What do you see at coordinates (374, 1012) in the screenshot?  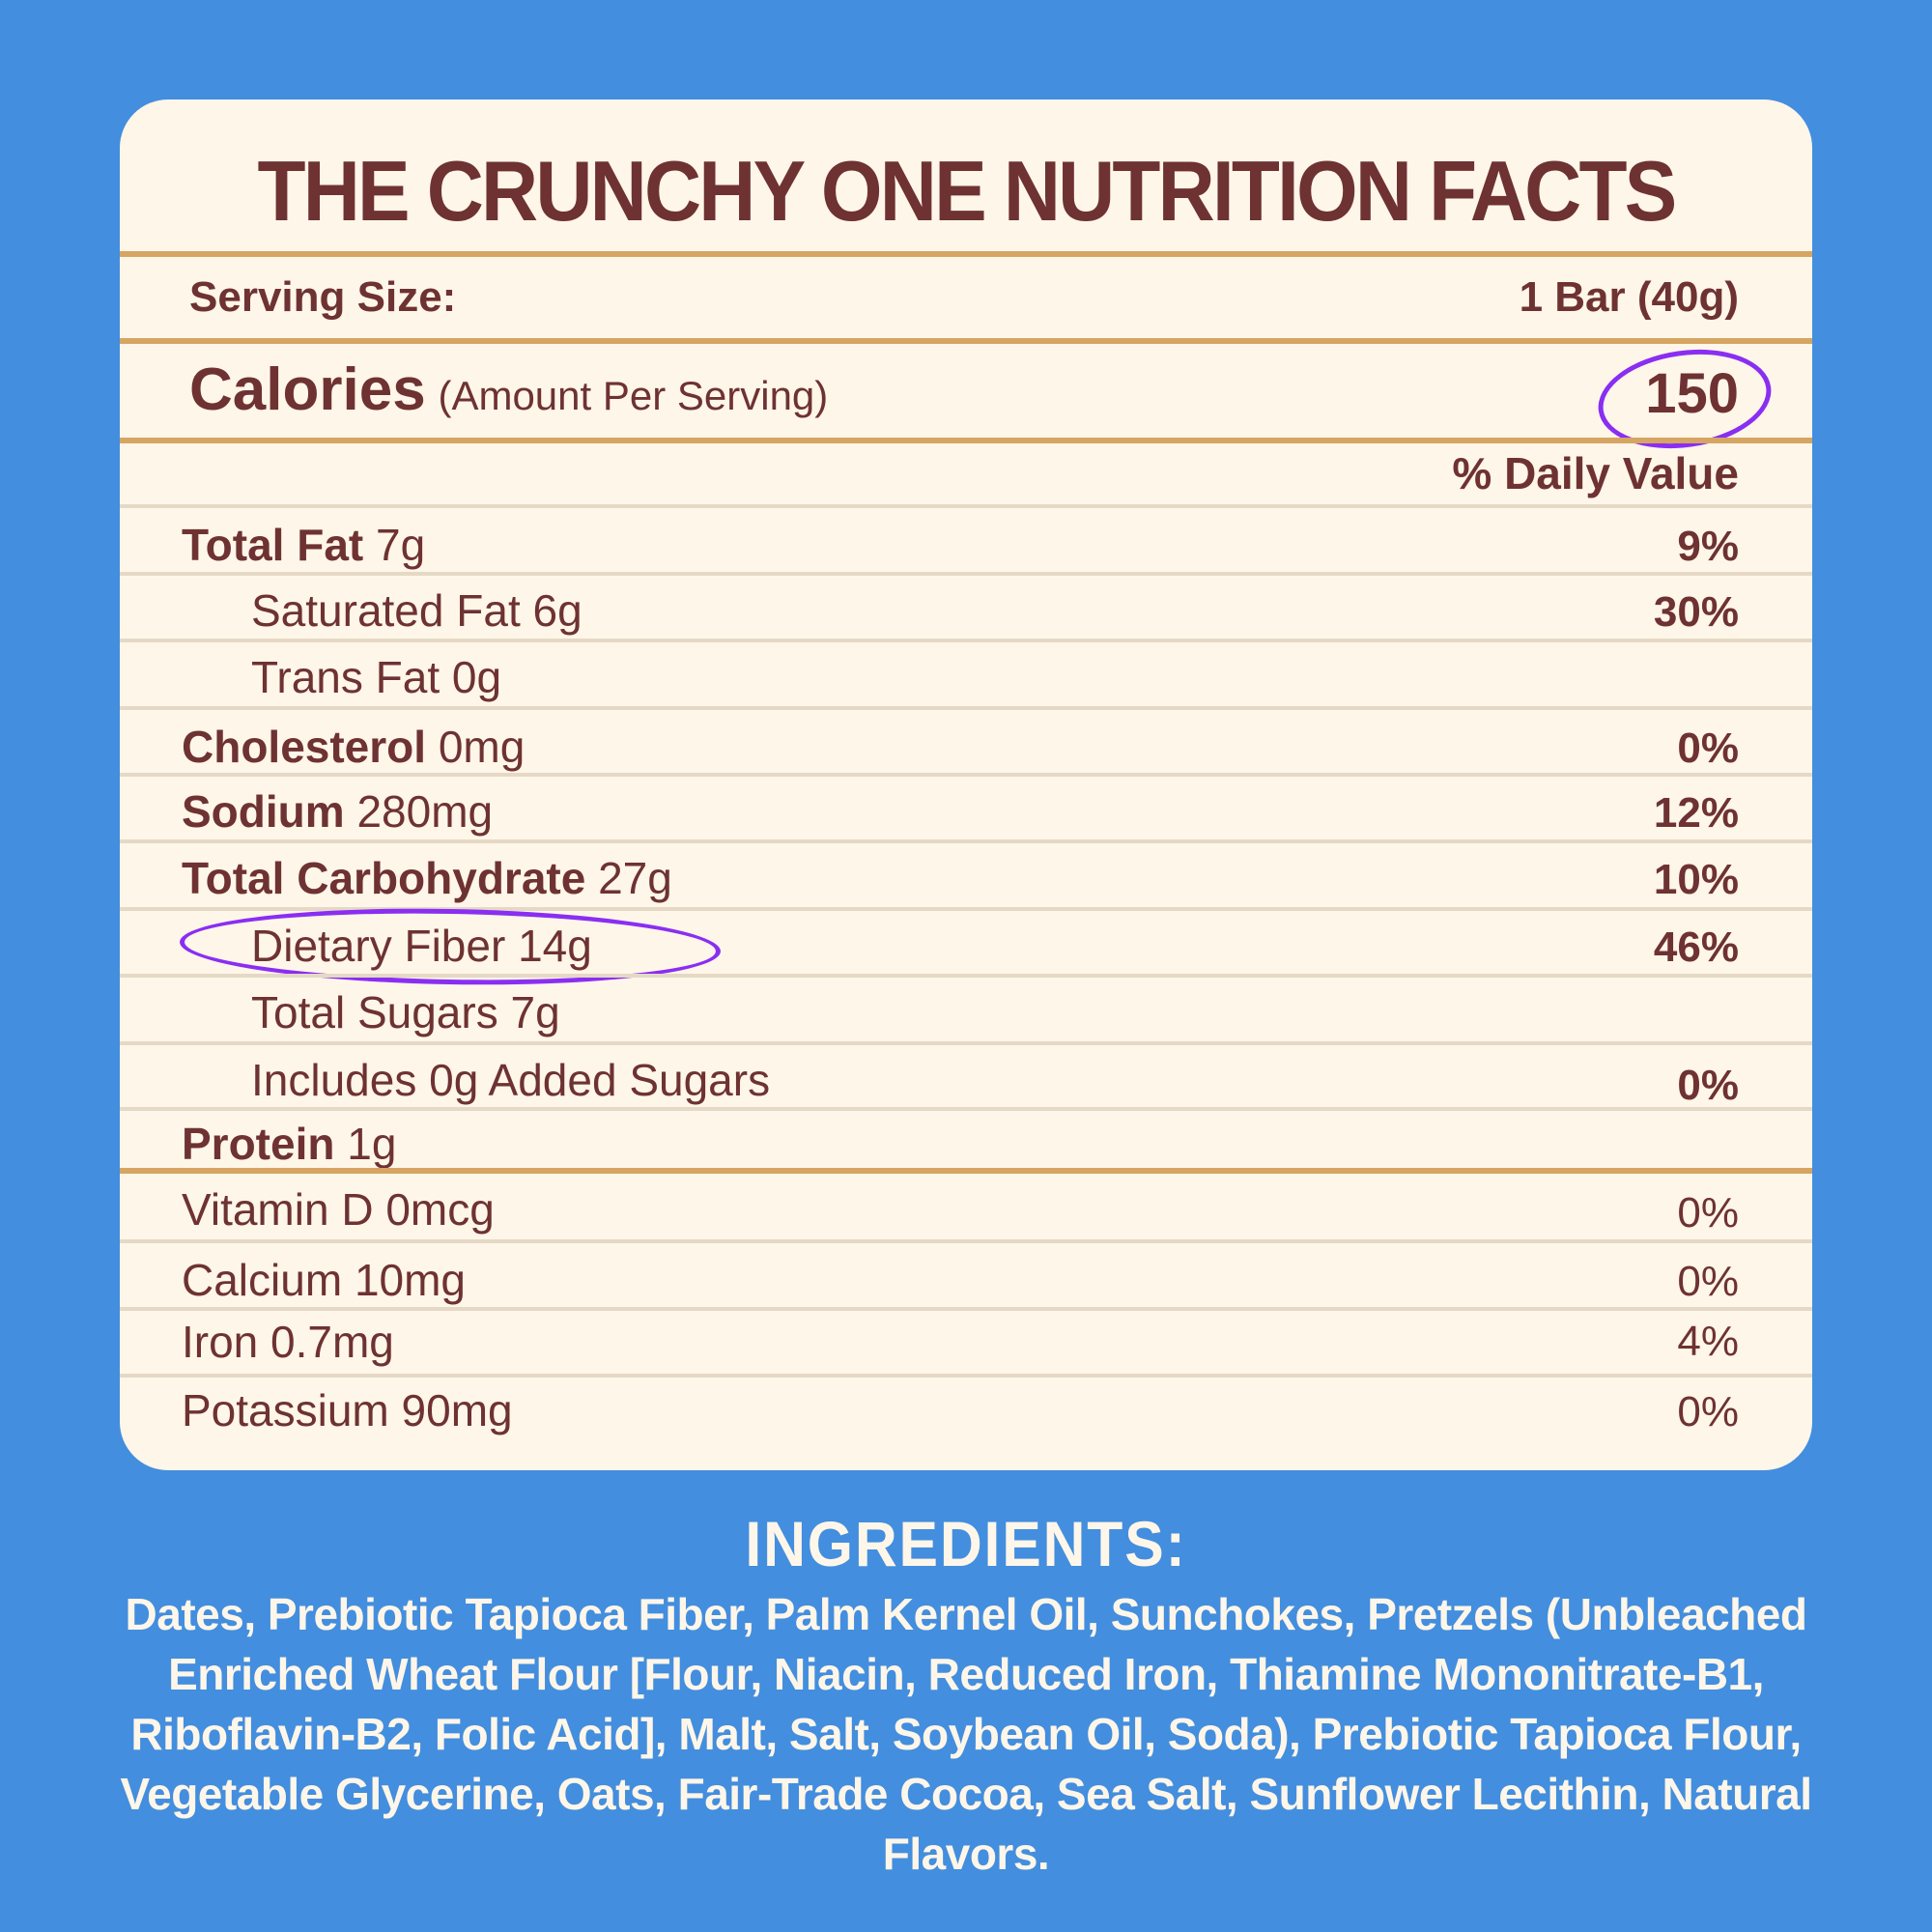 I see `nutrient-name: Total Sugars` at bounding box center [374, 1012].